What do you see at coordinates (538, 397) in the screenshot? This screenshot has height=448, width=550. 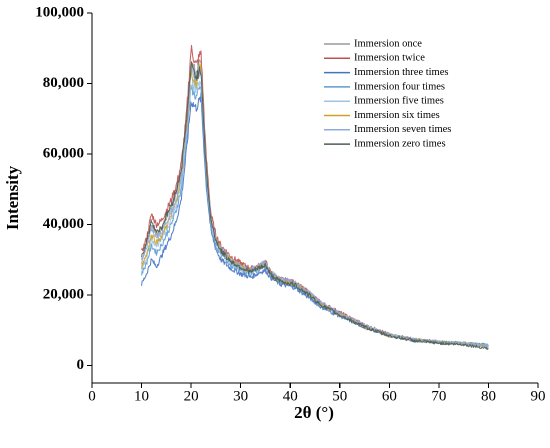 I see `x-tick-label: 90` at bounding box center [538, 397].